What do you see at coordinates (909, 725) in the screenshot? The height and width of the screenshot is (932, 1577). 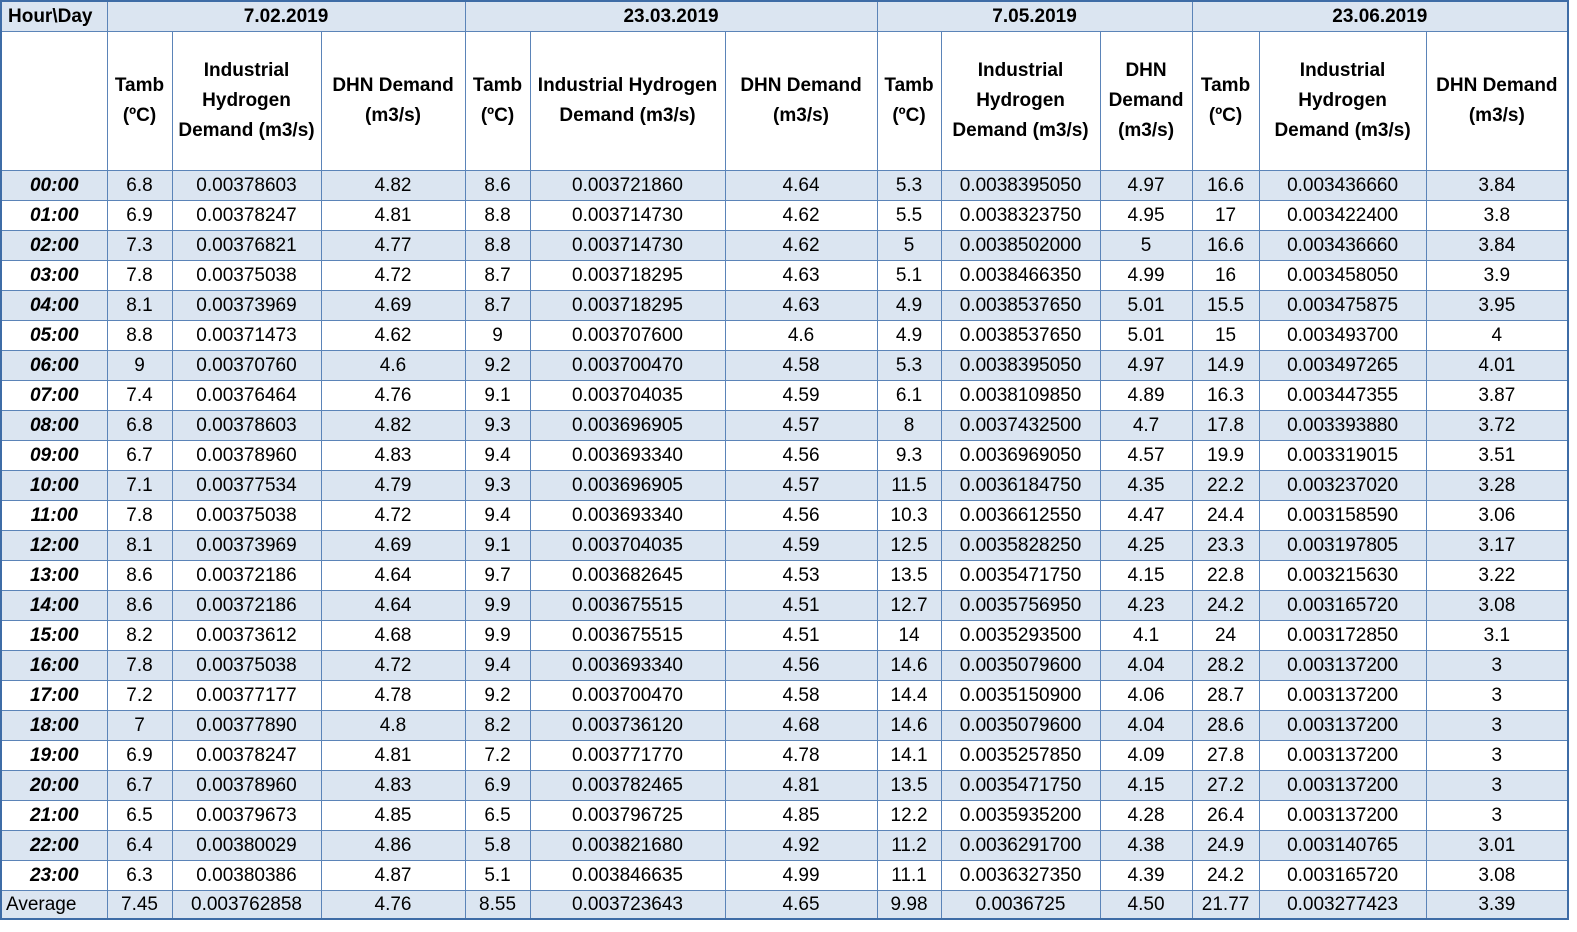 I see `value-cell: 14.6` at bounding box center [909, 725].